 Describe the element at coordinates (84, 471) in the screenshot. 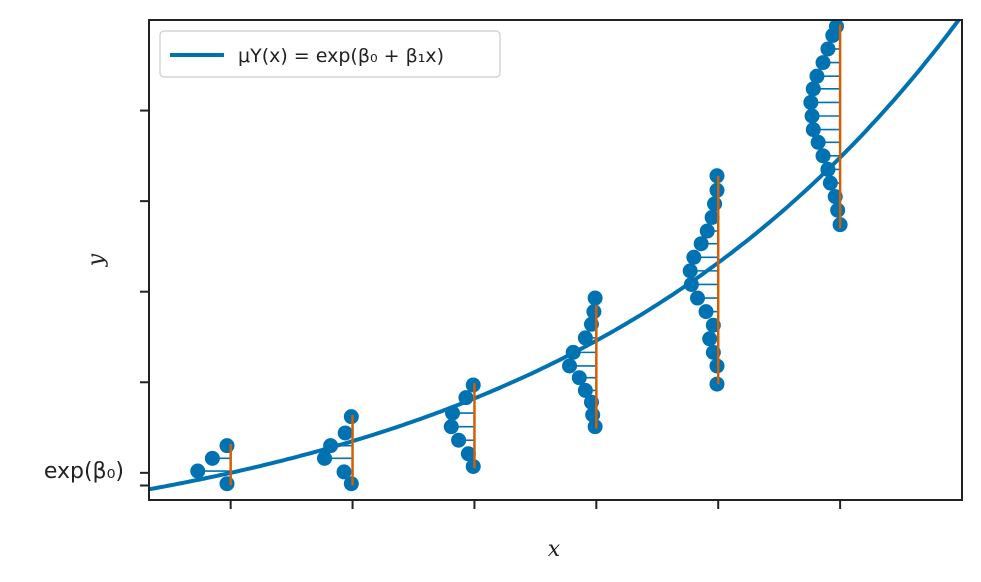

I see `y-tick-label-exp-beta0: exp(β₀)` at that location.